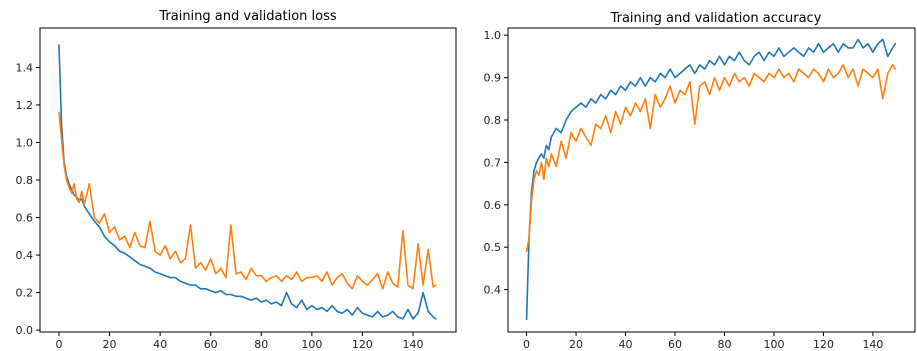  Describe the element at coordinates (25, 142) in the screenshot. I see `loss-chart-ytick-label: 1.0` at that location.